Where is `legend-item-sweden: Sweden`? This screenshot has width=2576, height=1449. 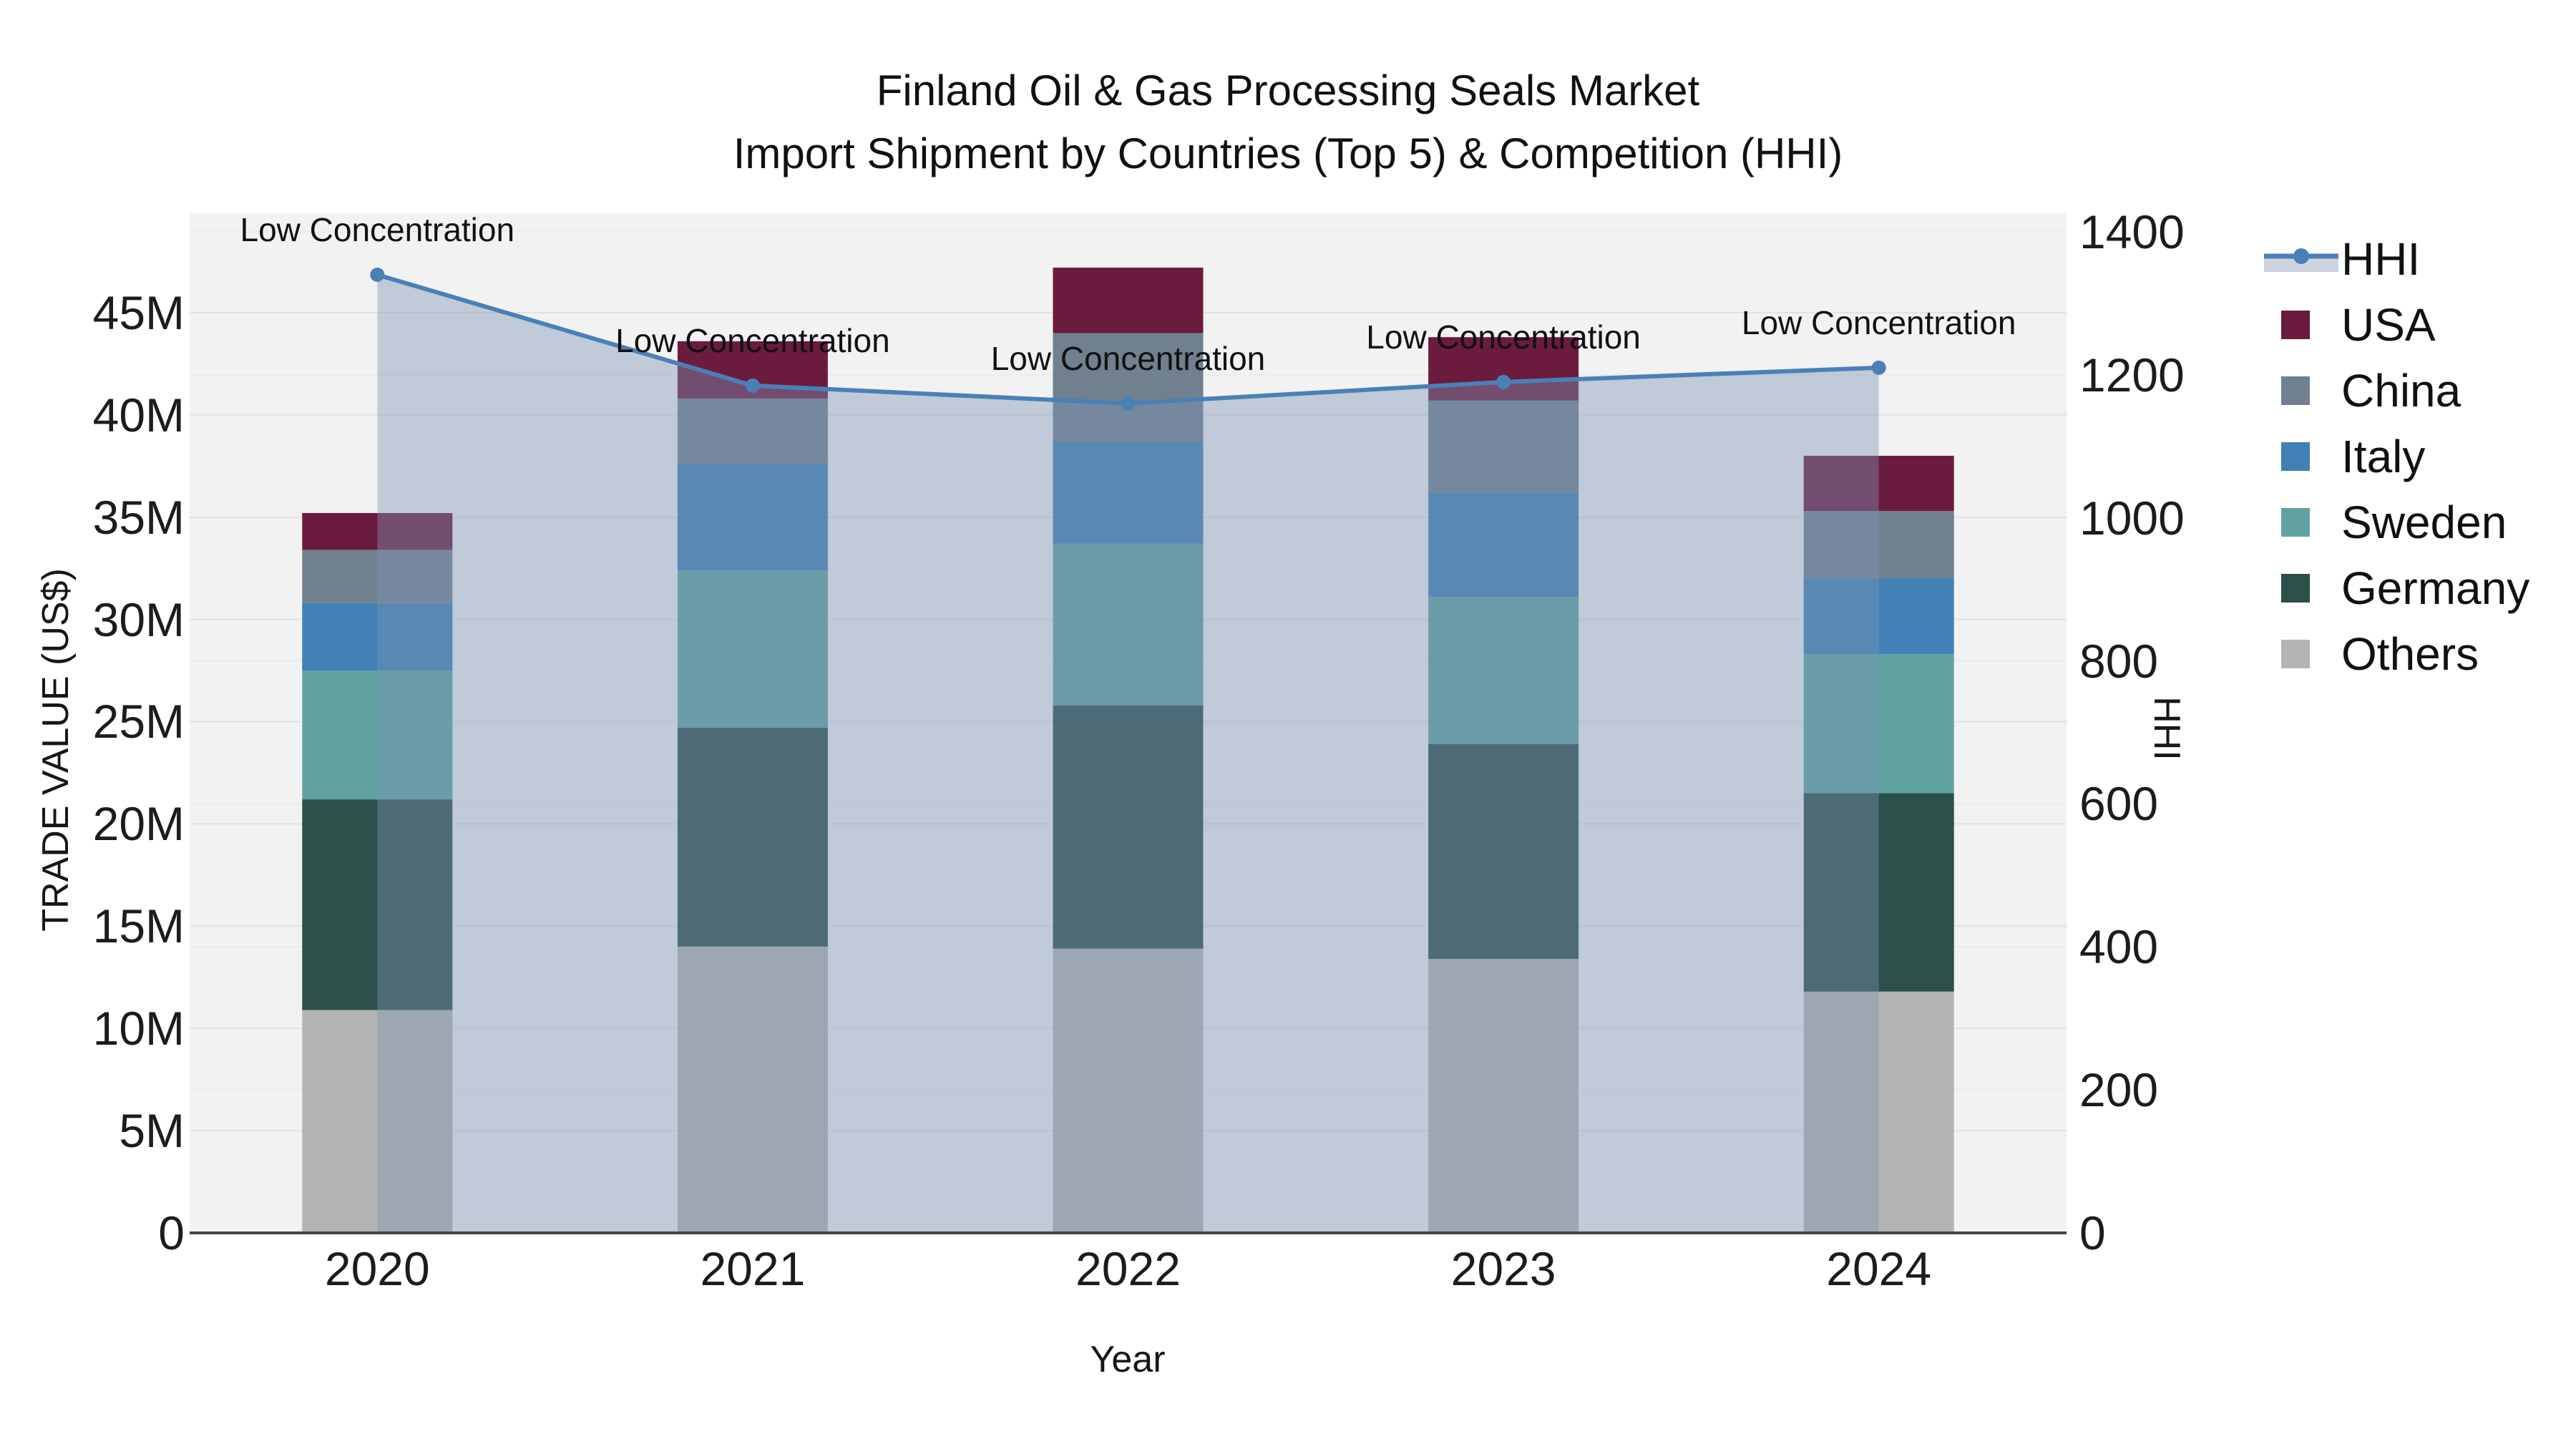 legend-item-sweden: Sweden is located at coordinates (2418, 522).